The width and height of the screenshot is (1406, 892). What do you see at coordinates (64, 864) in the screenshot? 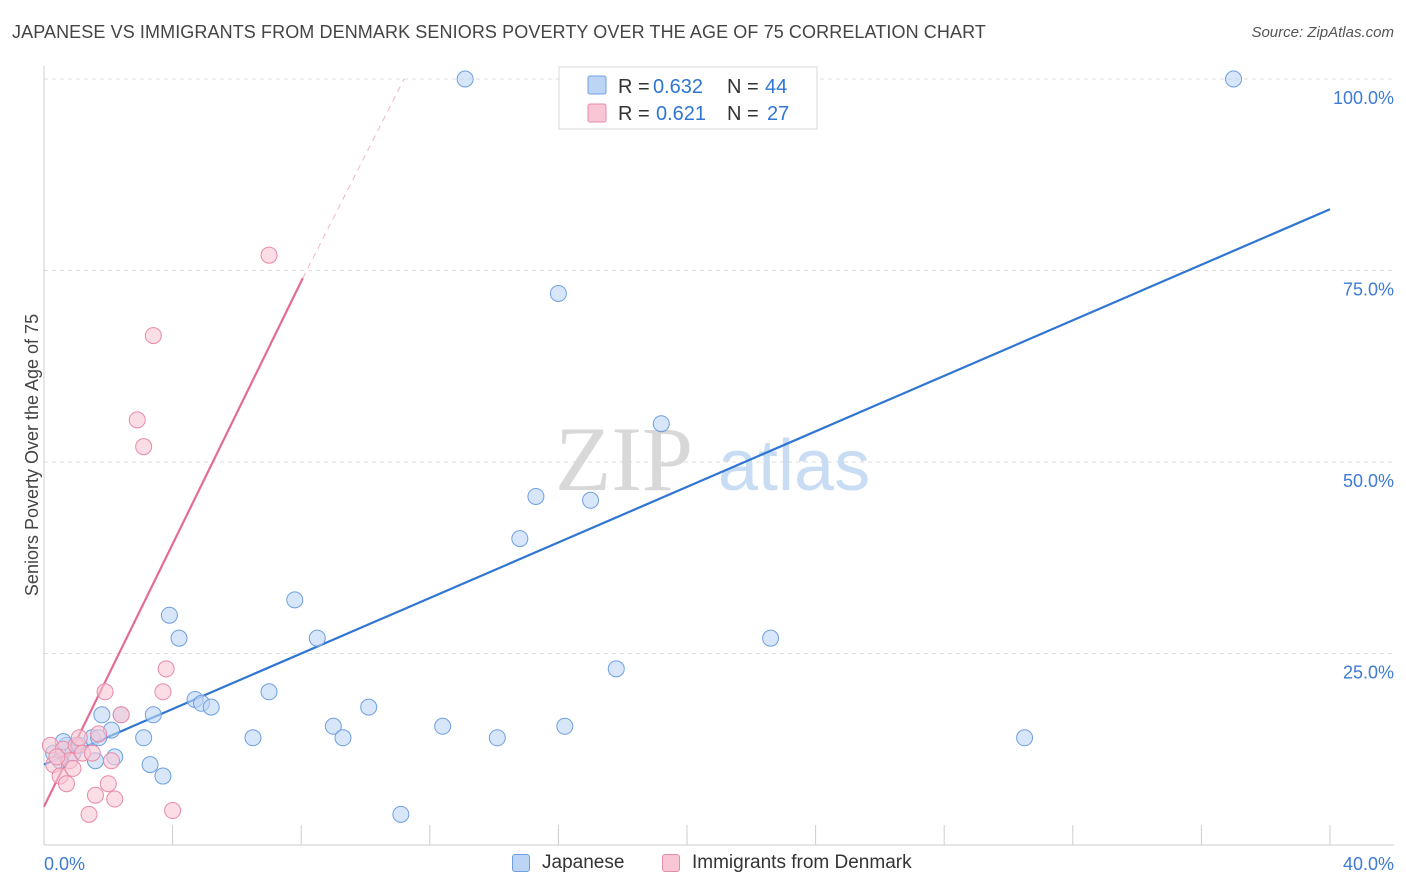
I see `x-tick-label-min: 0.0%` at bounding box center [64, 864].